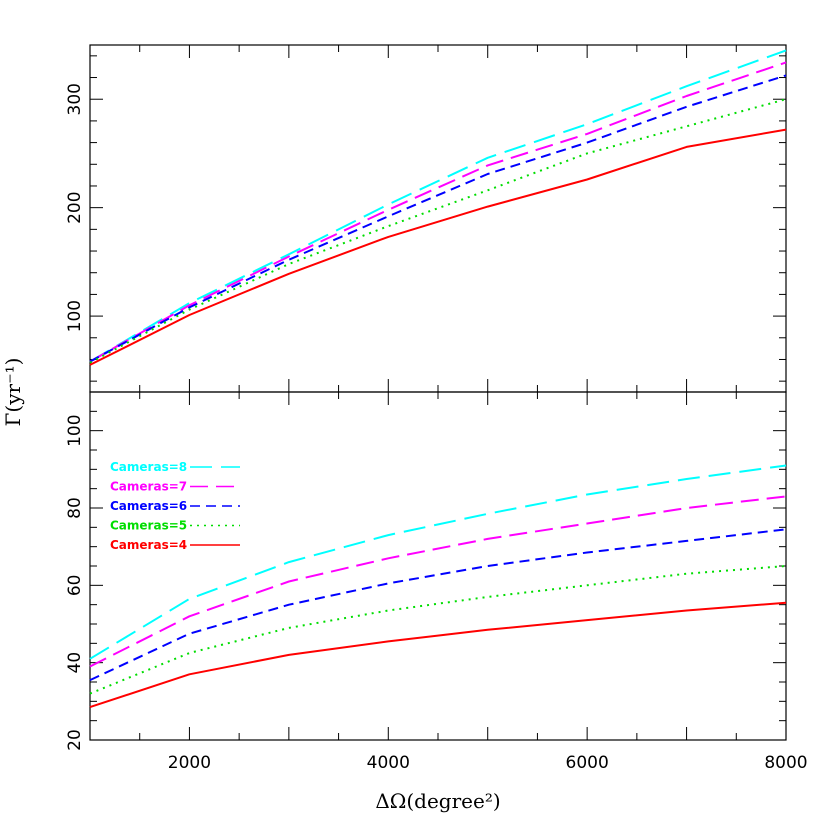  What do you see at coordinates (148, 467) in the screenshot?
I see `legend-label: Cameras=8` at bounding box center [148, 467].